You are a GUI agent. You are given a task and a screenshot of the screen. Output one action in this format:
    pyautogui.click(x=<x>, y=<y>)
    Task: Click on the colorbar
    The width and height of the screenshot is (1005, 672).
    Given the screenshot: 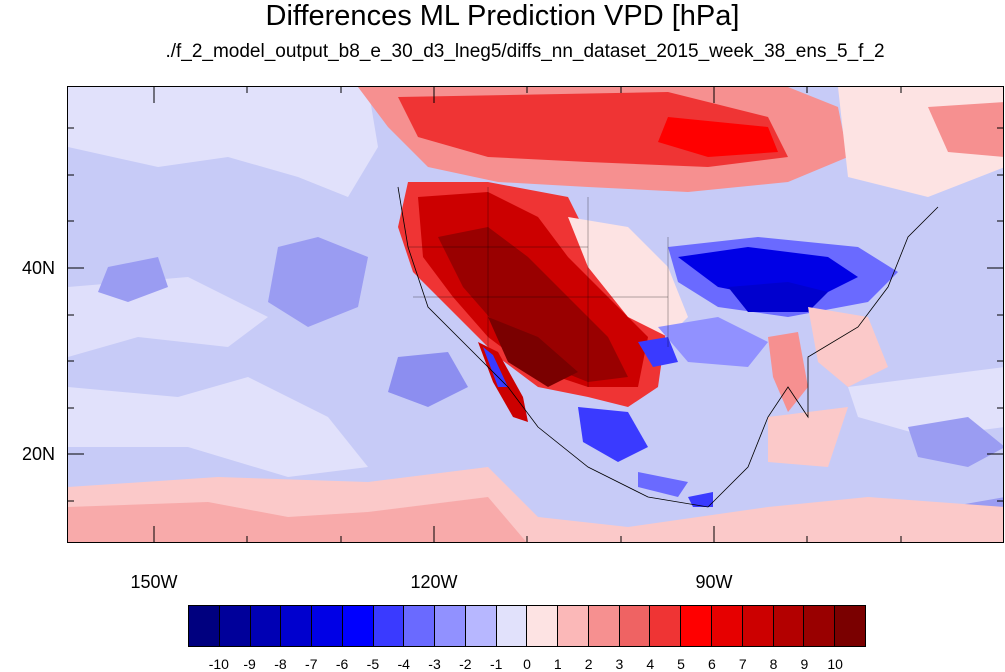 What is the action you would take?
    pyautogui.click(x=527, y=626)
    